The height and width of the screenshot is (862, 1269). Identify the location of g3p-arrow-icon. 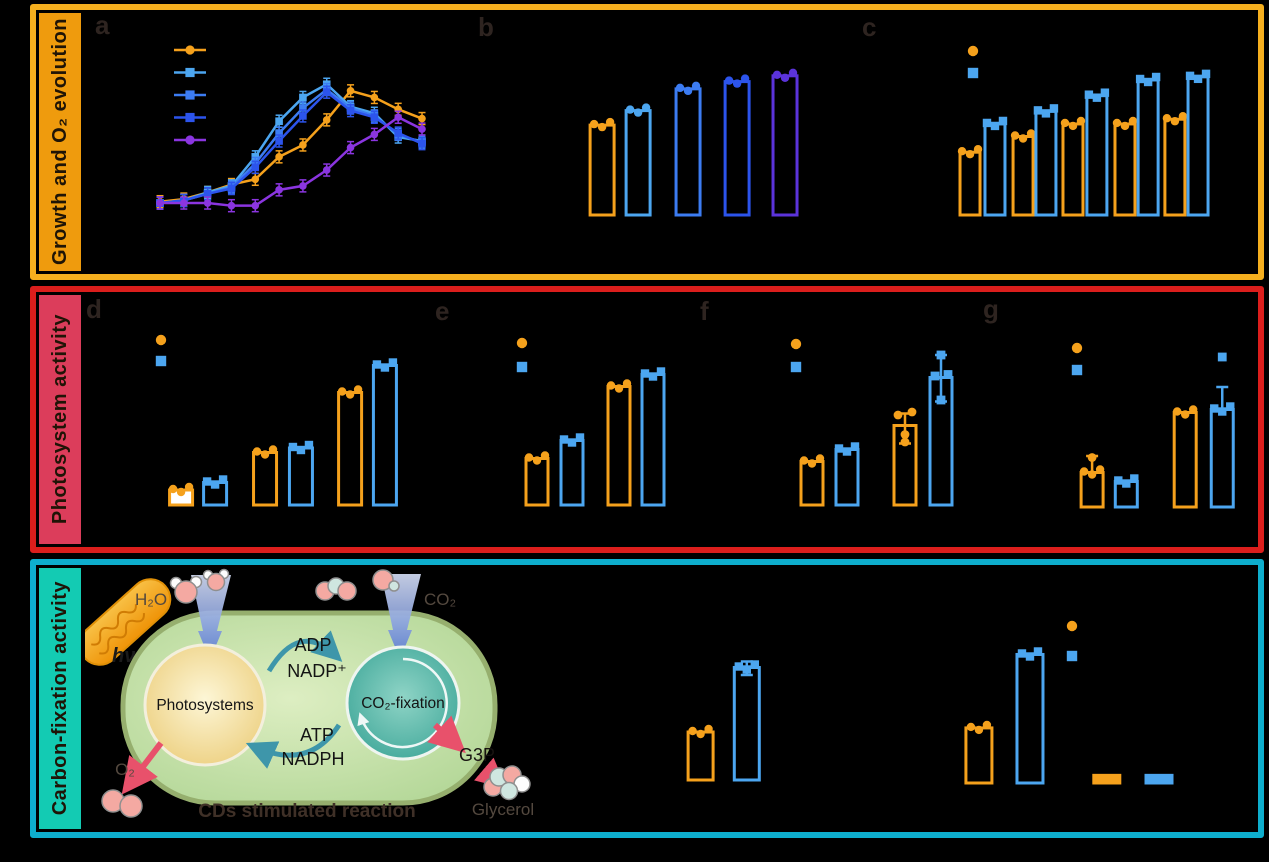
(446, 734).